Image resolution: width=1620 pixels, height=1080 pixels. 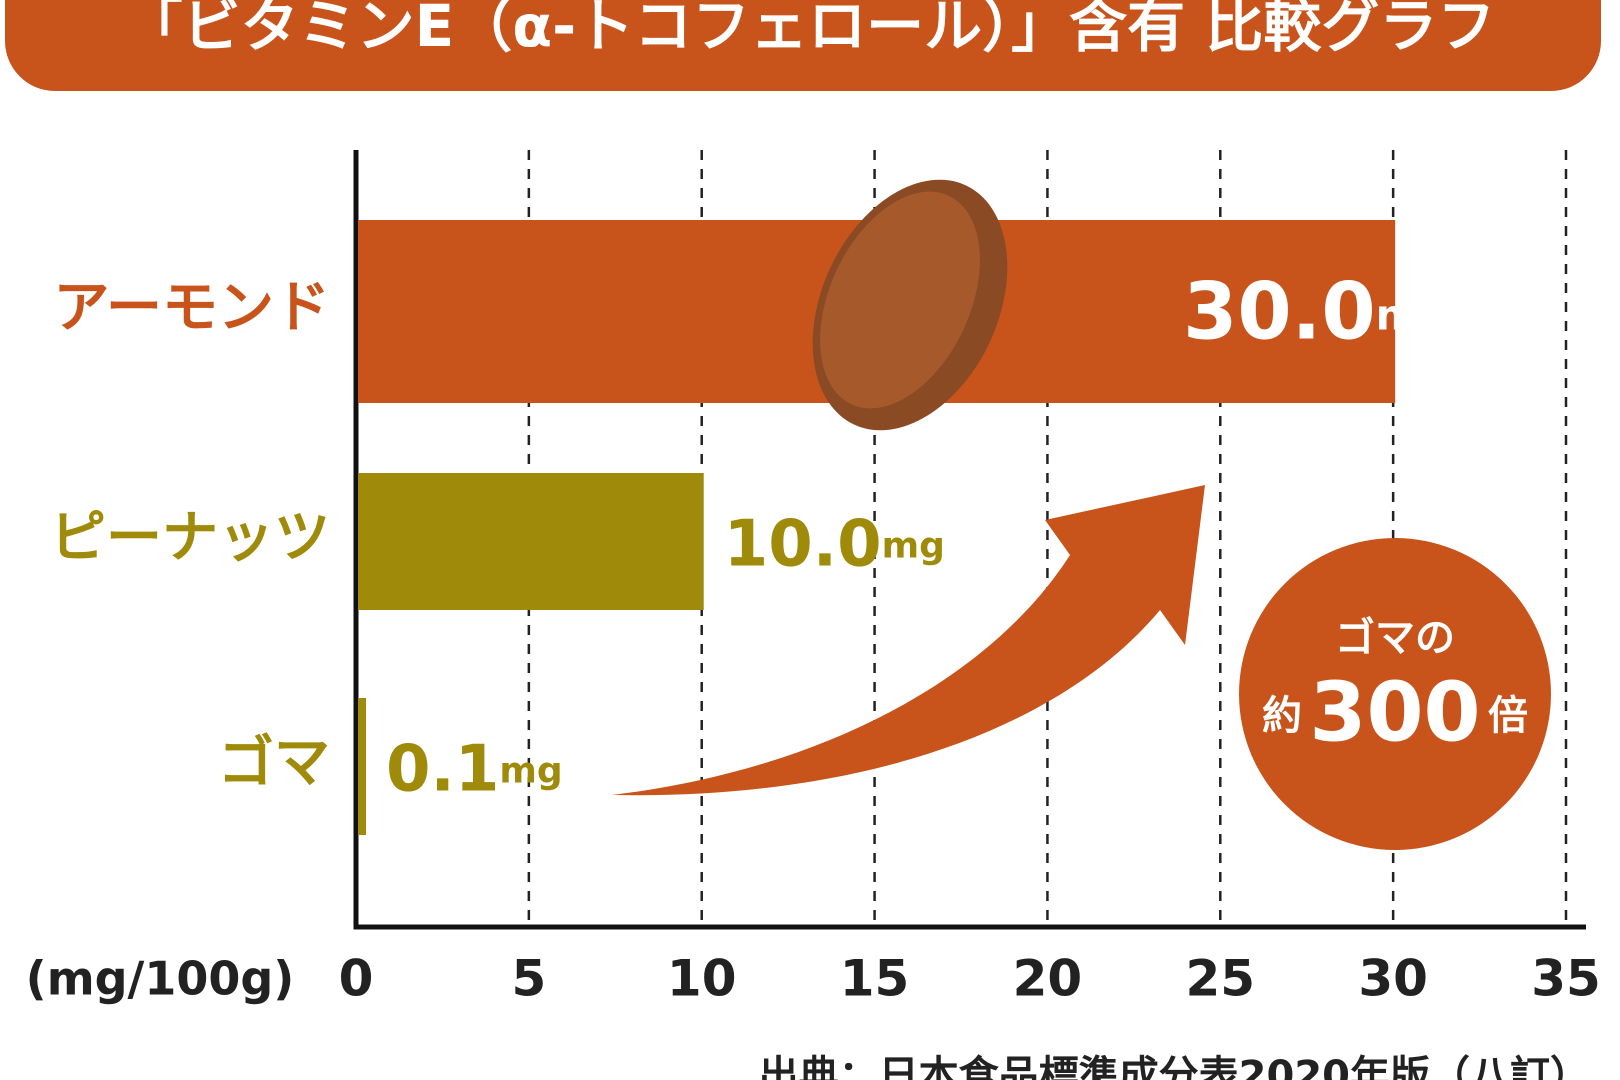 What do you see at coordinates (803, 544) in the screenshot?
I see `value-number: 10.0` at bounding box center [803, 544].